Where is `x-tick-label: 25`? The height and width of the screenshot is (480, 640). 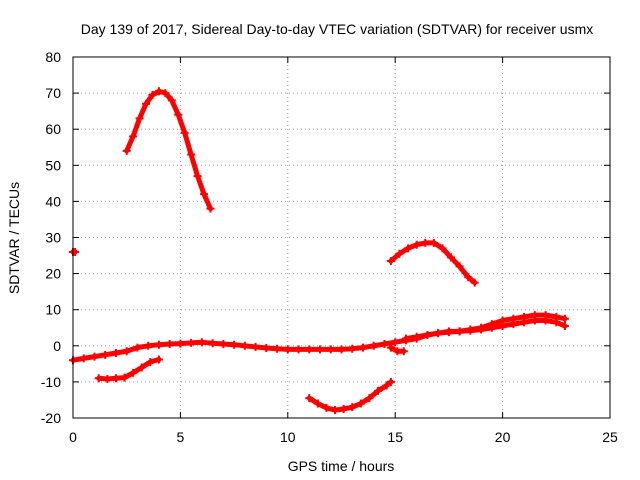 x-tick-label: 25 is located at coordinates (610, 437).